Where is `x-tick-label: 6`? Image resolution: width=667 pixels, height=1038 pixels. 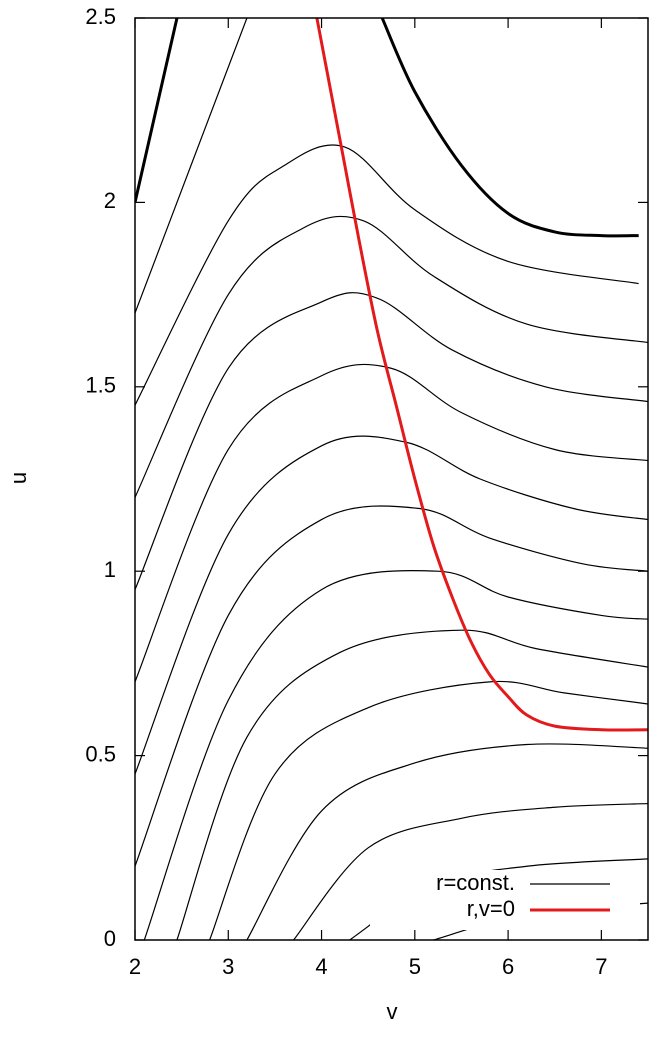
x-tick-label: 6 is located at coordinates (508, 966).